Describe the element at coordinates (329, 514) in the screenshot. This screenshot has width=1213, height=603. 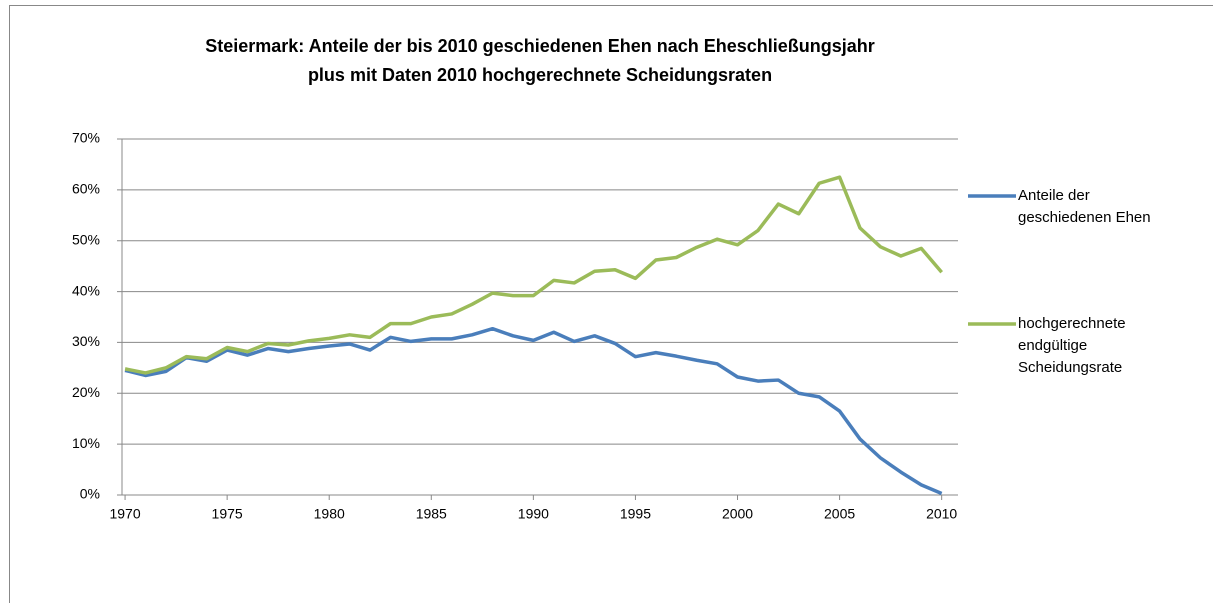
I see `x-tick-label: 1980` at that location.